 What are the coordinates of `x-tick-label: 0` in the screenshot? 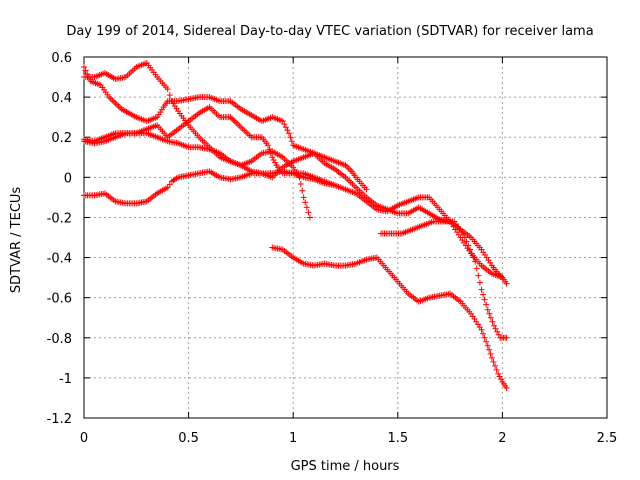 It's located at (84, 438).